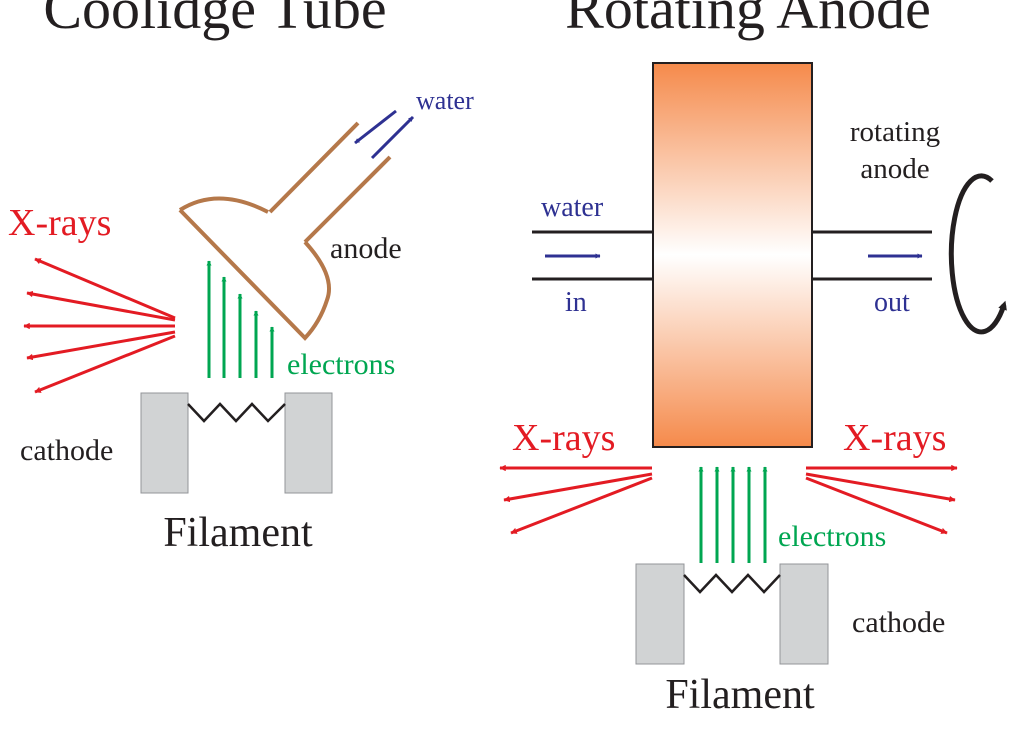 This screenshot has width=1017, height=729. Describe the element at coordinates (308, 443) in the screenshot. I see `coolidge-cathode-right-block` at that location.